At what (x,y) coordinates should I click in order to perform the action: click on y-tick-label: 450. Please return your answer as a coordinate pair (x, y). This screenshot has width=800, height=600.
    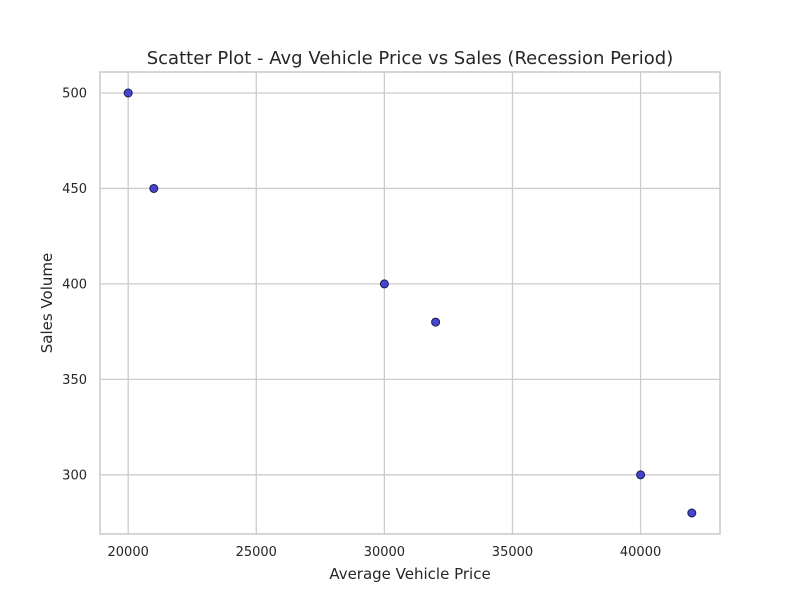
    Looking at the image, I should click on (74, 189).